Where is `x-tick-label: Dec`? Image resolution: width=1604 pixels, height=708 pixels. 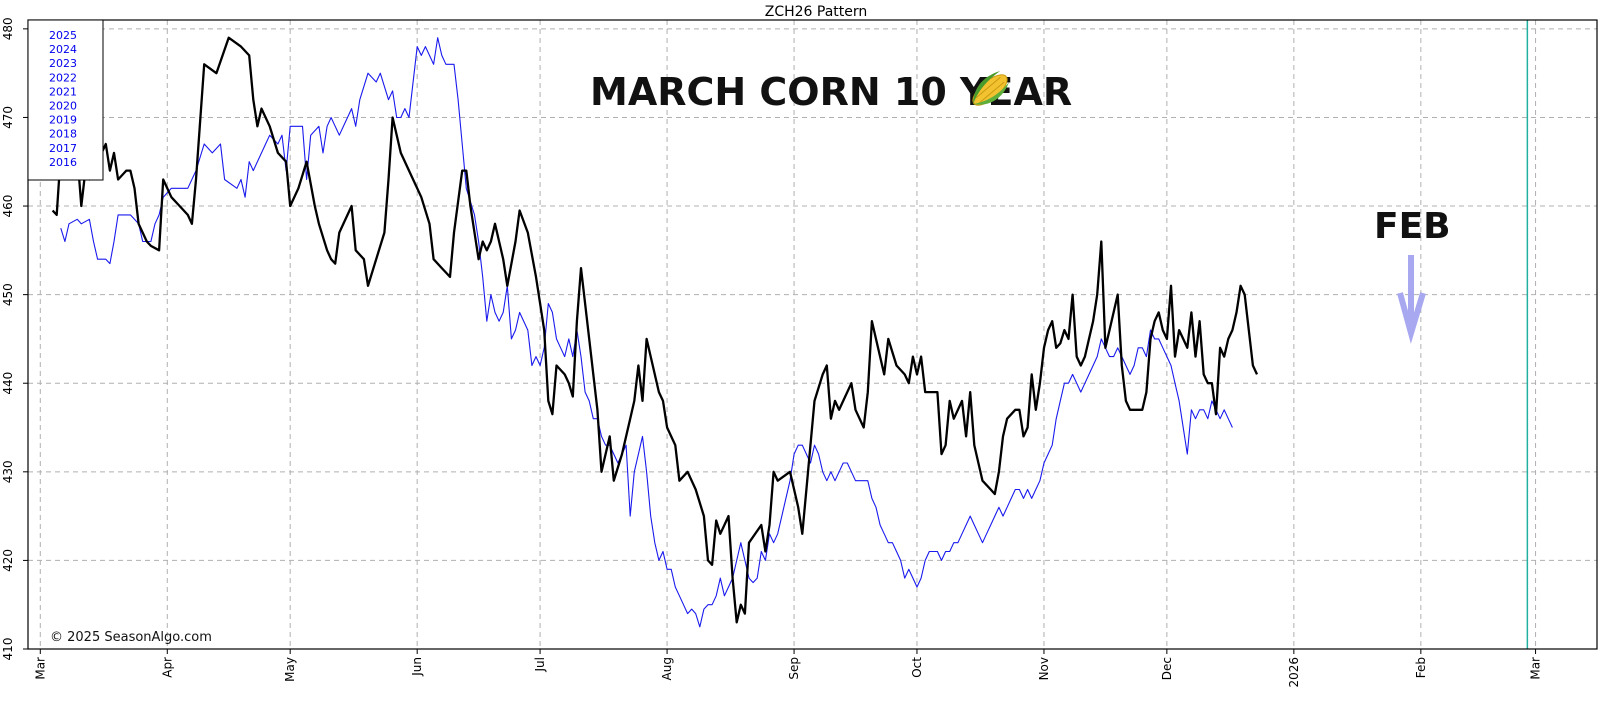
x-tick-label: Dec is located at coordinates (1167, 668).